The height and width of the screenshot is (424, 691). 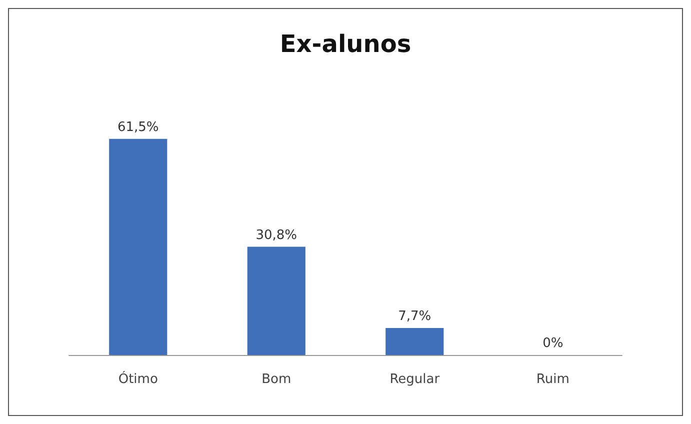 I want to click on chart-title: Ex-alunos, so click(x=346, y=44).